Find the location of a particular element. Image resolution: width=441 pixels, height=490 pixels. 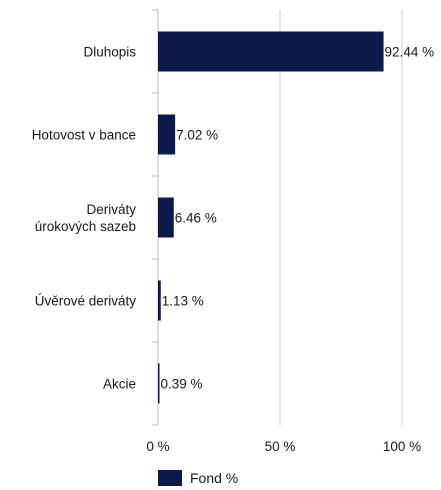

x-tick-label-50: 50 % is located at coordinates (280, 446).